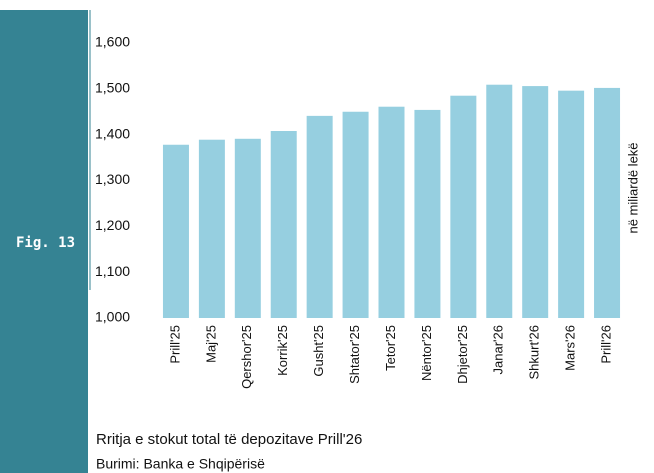 The height and width of the screenshot is (473, 654). What do you see at coordinates (112, 317) in the screenshot?
I see `y-tick-label: 1,000` at bounding box center [112, 317].